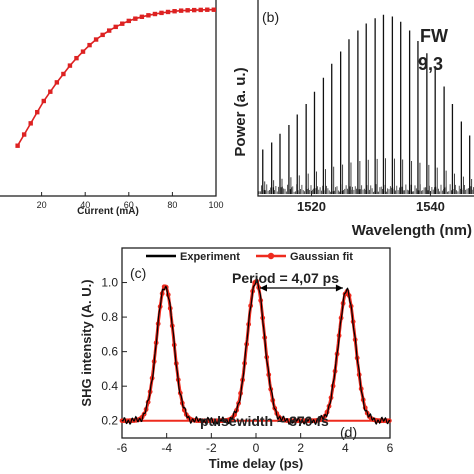 The height and width of the screenshot is (474, 474). What do you see at coordinates (311, 206) in the screenshot?
I see `panel-b-x-tick-label: 1520` at bounding box center [311, 206].